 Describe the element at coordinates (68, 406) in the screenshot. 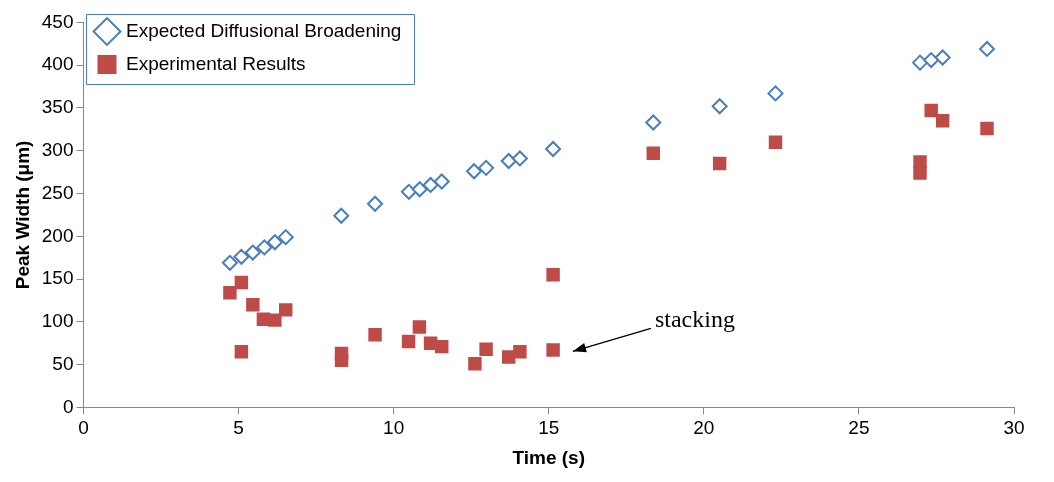

I see `y-tick-label: 0` at that location.